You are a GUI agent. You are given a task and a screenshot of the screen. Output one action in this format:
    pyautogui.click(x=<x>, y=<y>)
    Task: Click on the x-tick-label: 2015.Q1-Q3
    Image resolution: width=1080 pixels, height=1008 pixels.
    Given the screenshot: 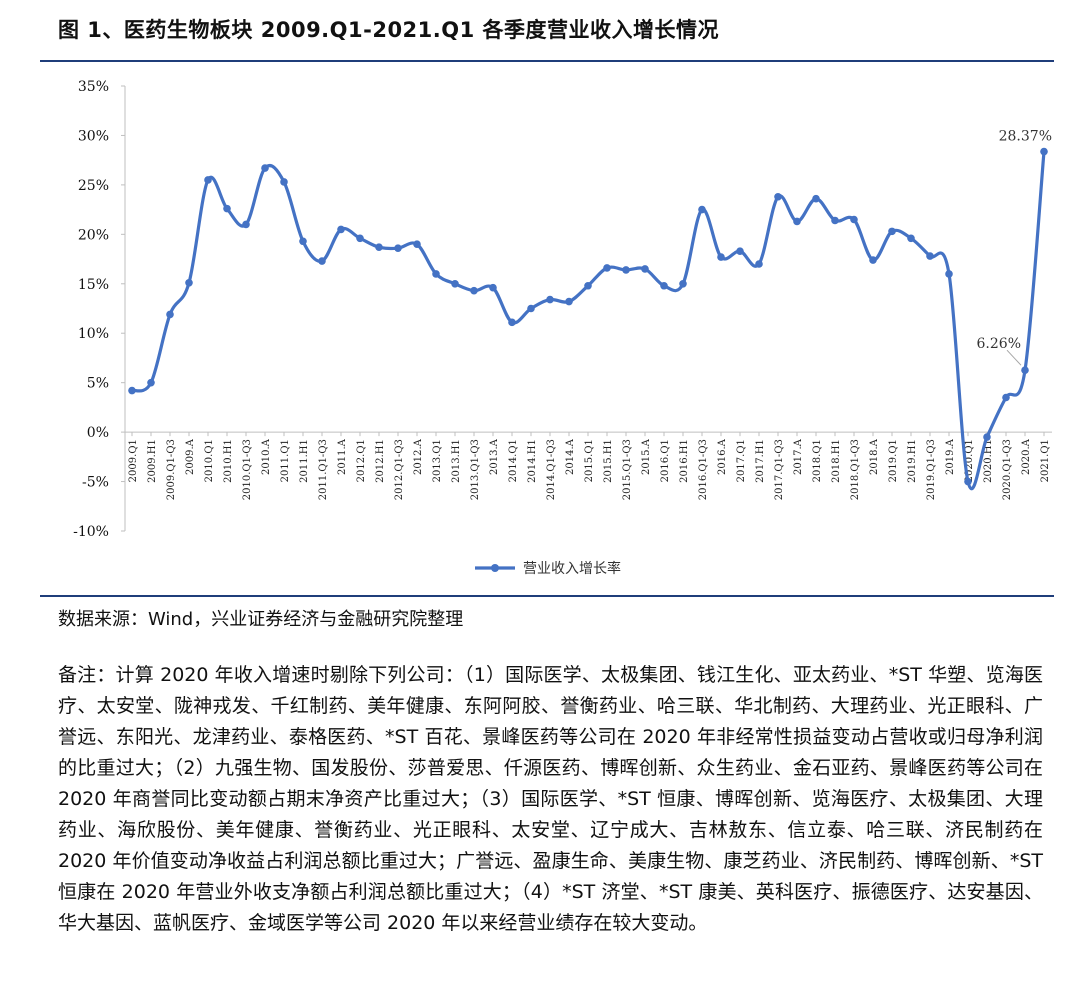 What is the action you would take?
    pyautogui.click(x=627, y=469)
    